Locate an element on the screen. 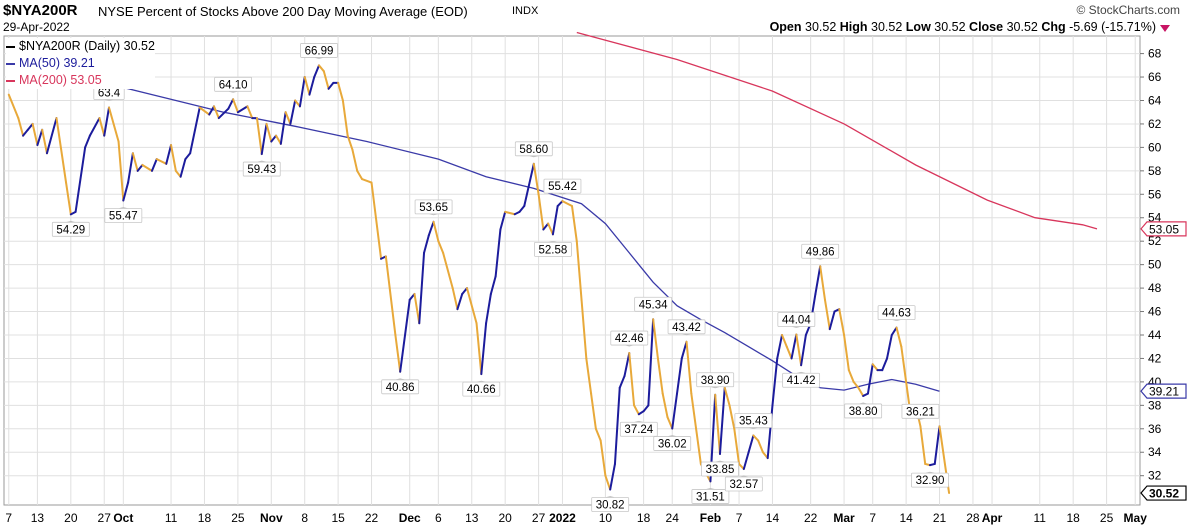 The width and height of the screenshot is (1190, 528). y-tick-label: 64 is located at coordinates (1155, 100).